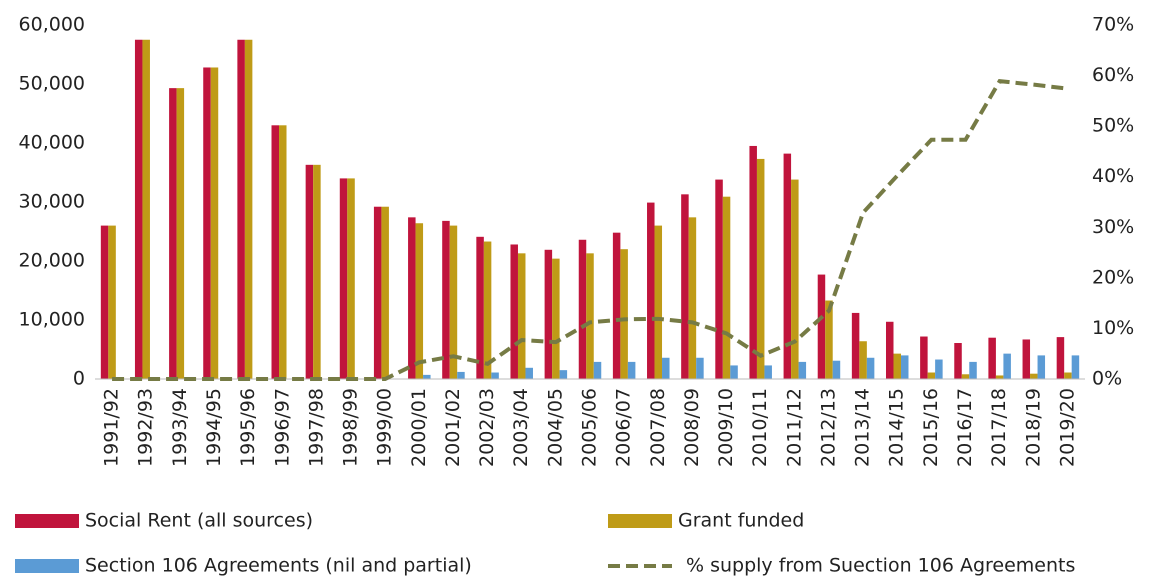  What do you see at coordinates (52, 84) in the screenshot?
I see `y-tick-label: 50,000` at bounding box center [52, 84].